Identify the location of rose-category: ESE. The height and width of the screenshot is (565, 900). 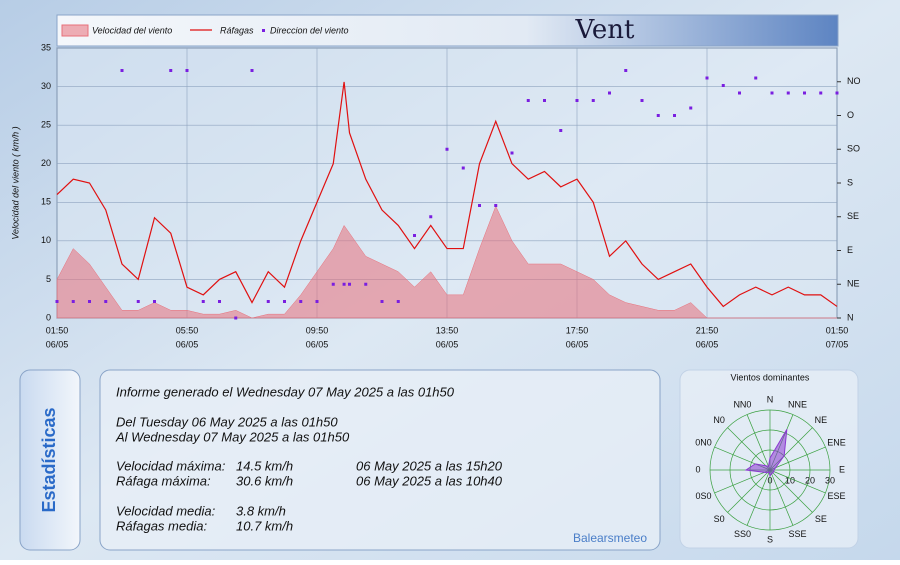
(837, 496).